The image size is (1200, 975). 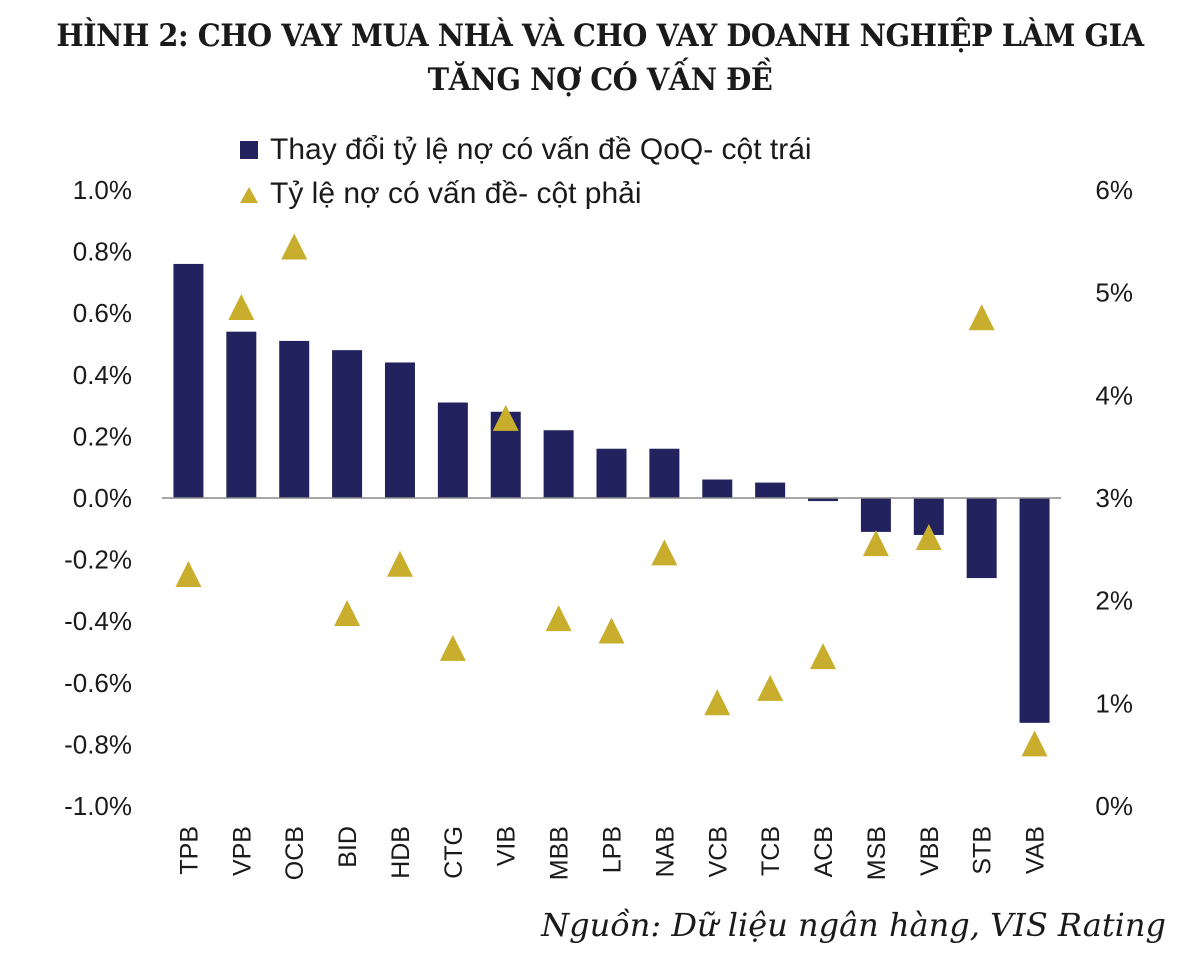 I want to click on category-label: VBB, so click(x=930, y=851).